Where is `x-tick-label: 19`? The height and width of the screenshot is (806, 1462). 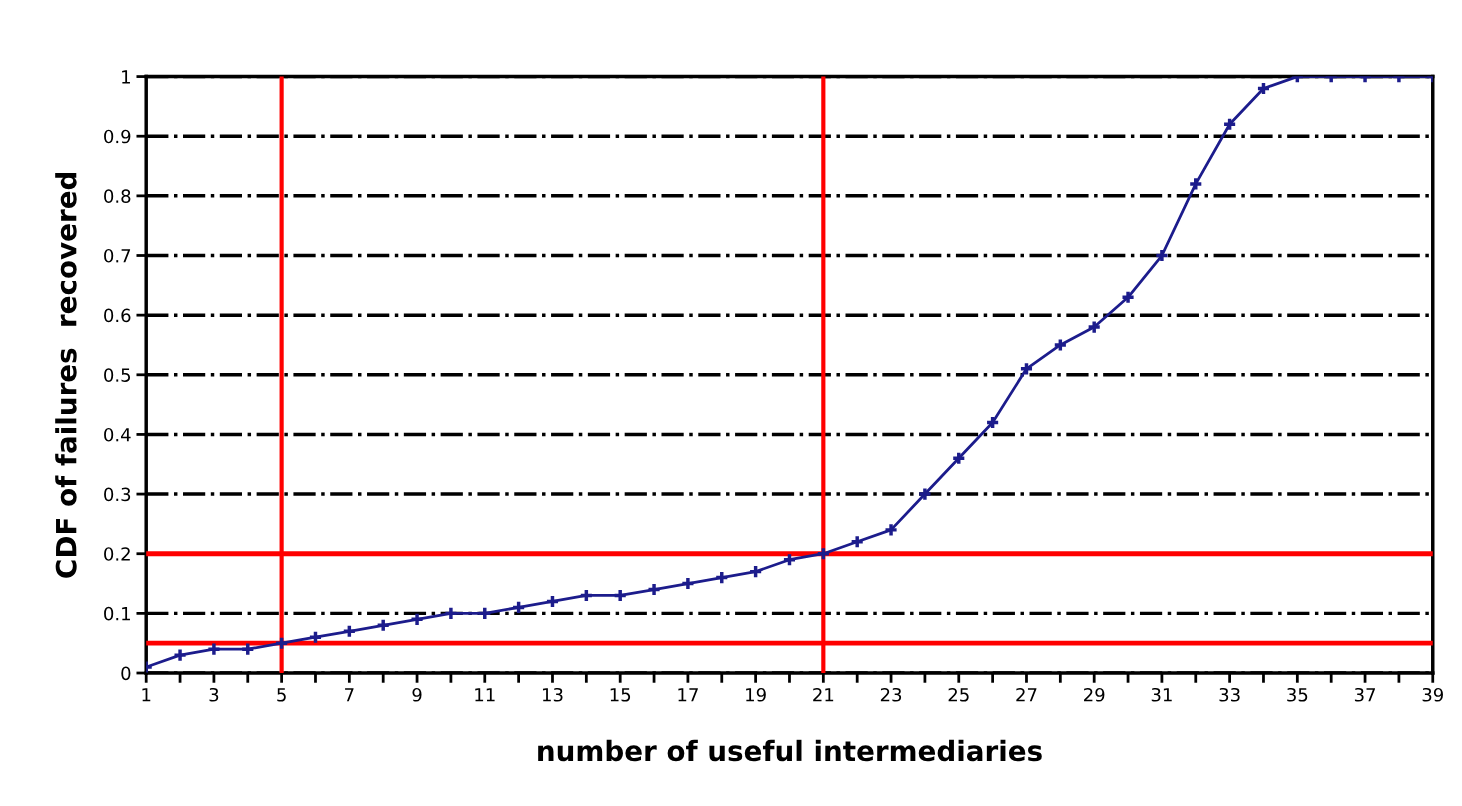
x-tick-label: 19 is located at coordinates (756, 694).